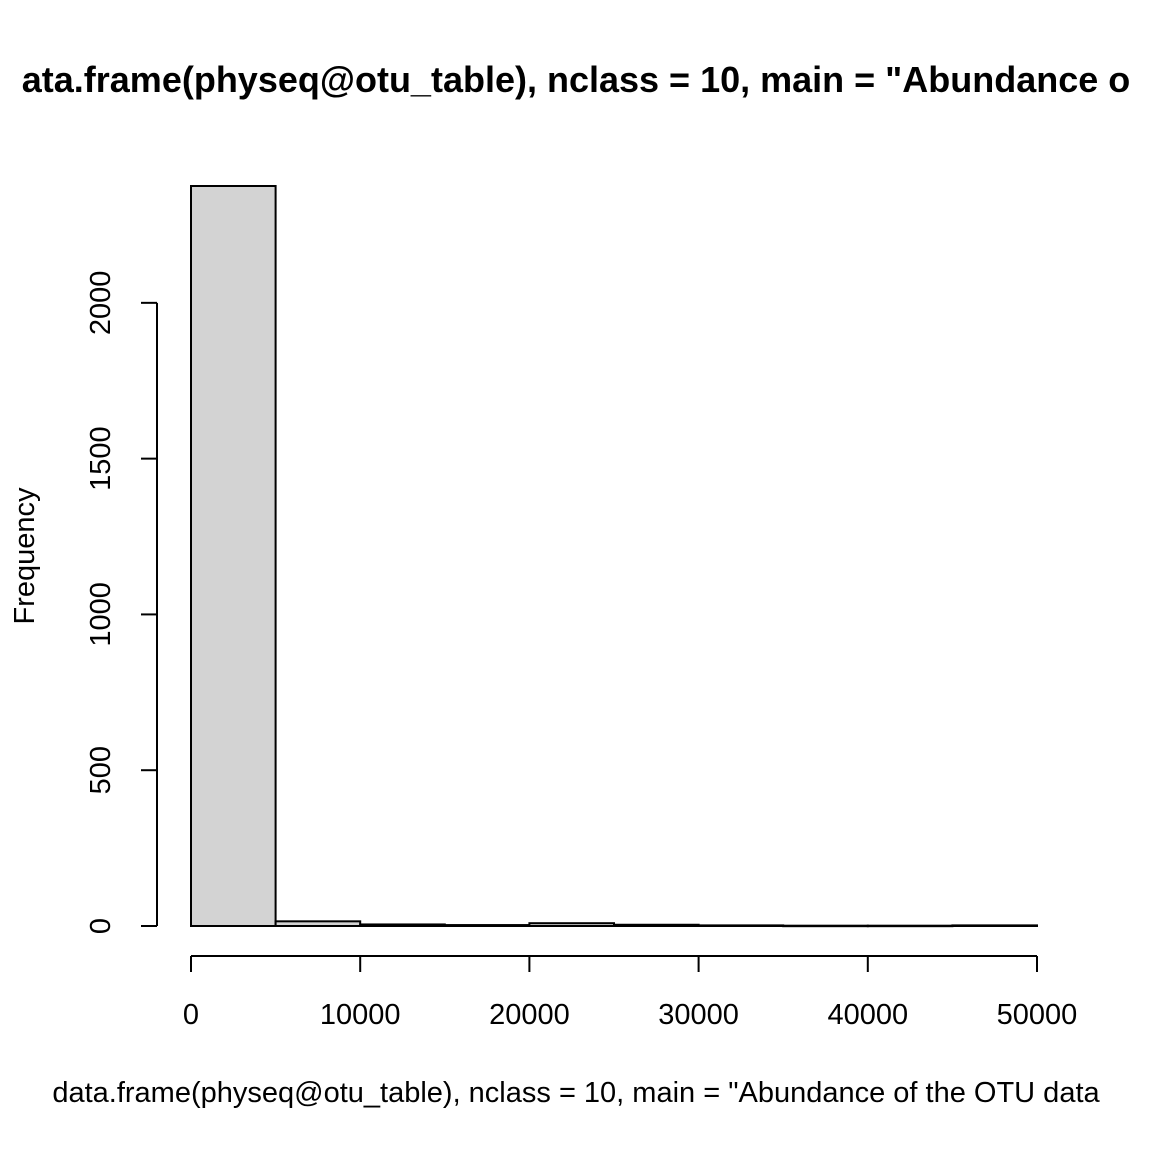  I want to click on y-tick-label: 500, so click(101, 770).